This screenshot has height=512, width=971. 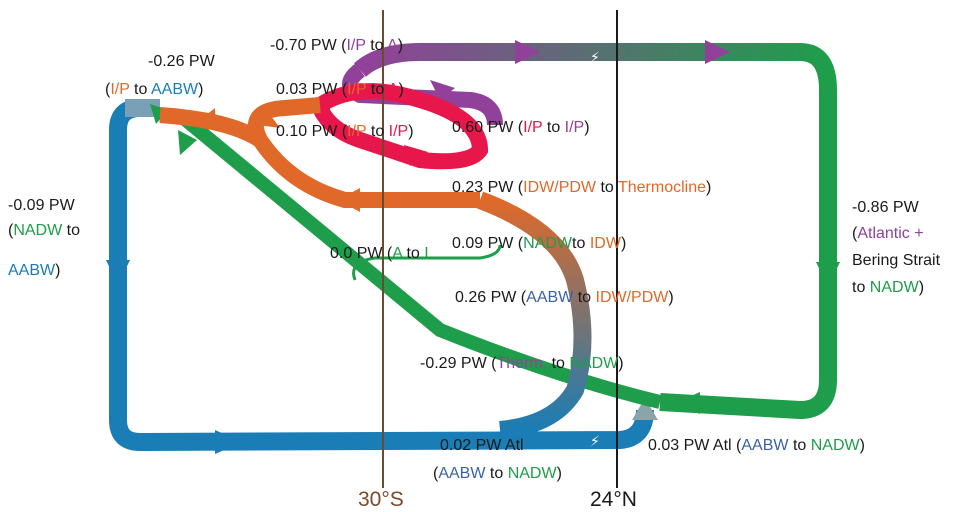 I want to click on arrow-left-green, so click(x=688, y=403).